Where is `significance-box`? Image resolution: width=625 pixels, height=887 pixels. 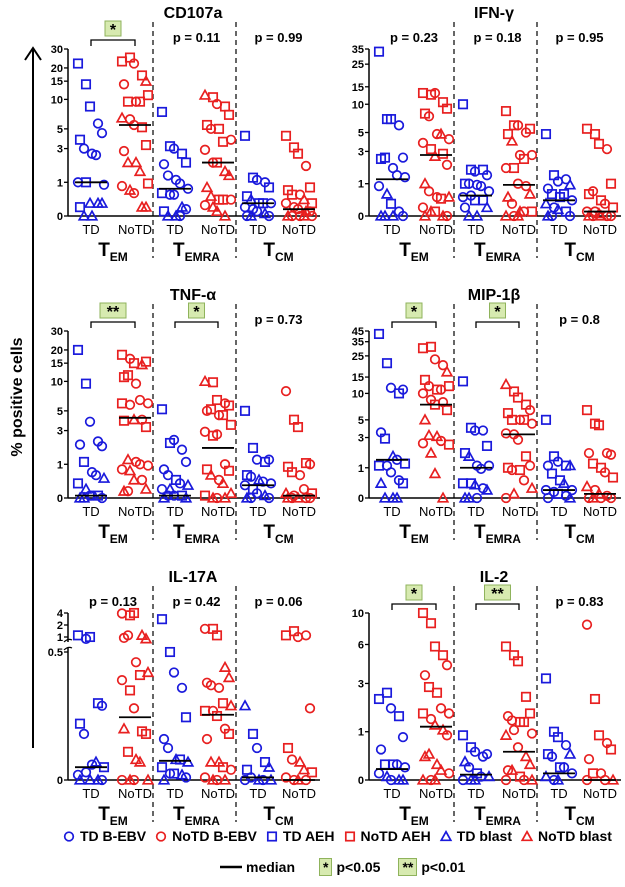
significance-box is located at coordinates (414, 592).